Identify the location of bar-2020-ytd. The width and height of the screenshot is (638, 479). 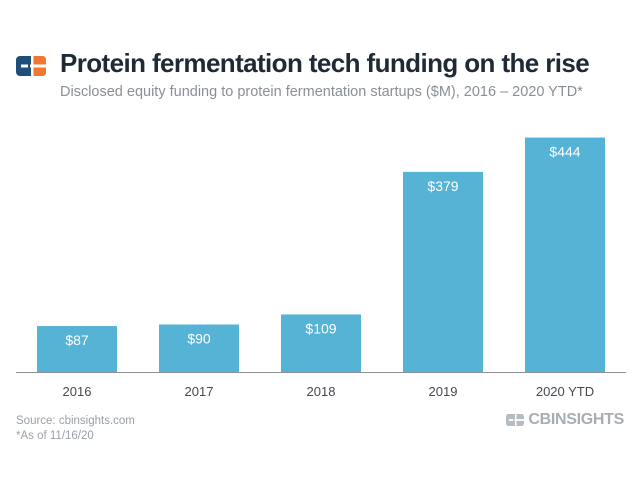
(565, 254).